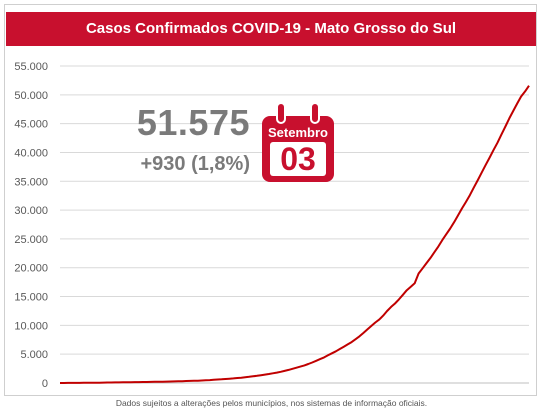 The width and height of the screenshot is (543, 412). What do you see at coordinates (34, 355) in the screenshot?
I see `y-tick-label: 5.000` at bounding box center [34, 355].